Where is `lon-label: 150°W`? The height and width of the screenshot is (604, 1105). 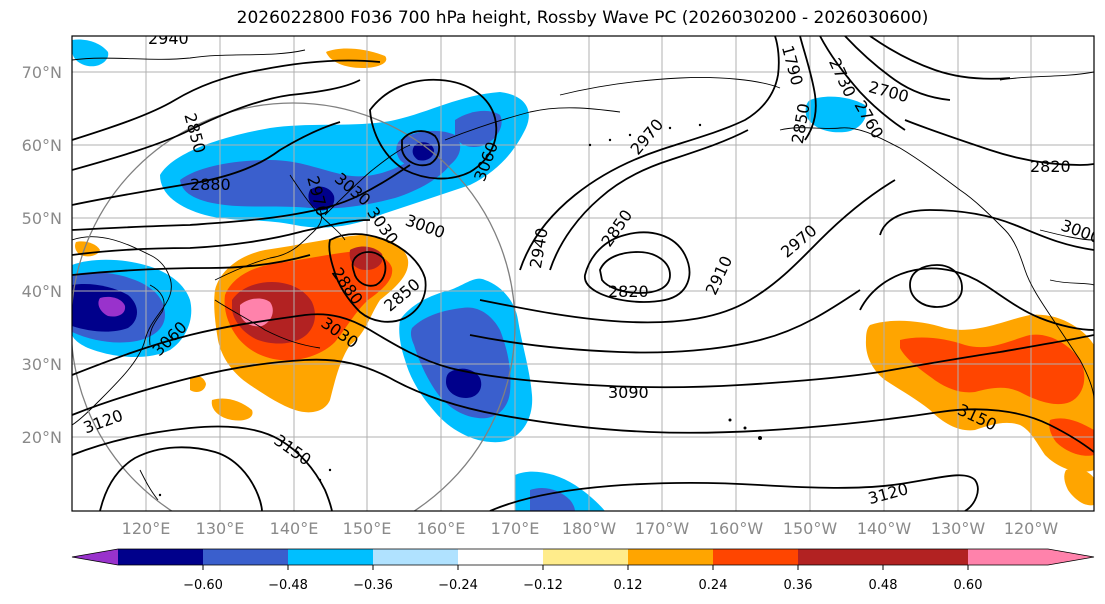
lon-label: 150°W is located at coordinates (810, 528).